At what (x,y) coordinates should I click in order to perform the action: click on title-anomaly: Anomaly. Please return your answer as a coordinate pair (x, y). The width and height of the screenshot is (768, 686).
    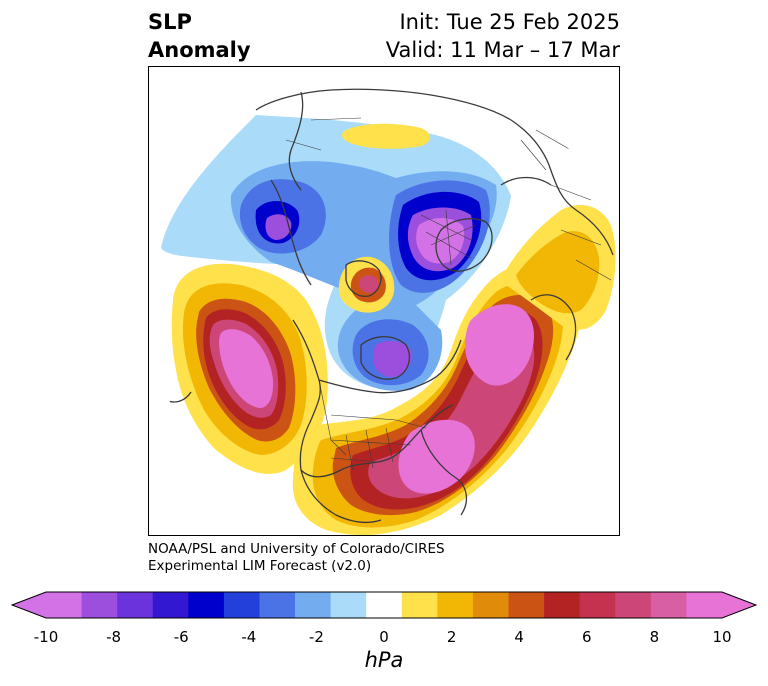
    Looking at the image, I should click on (199, 50).